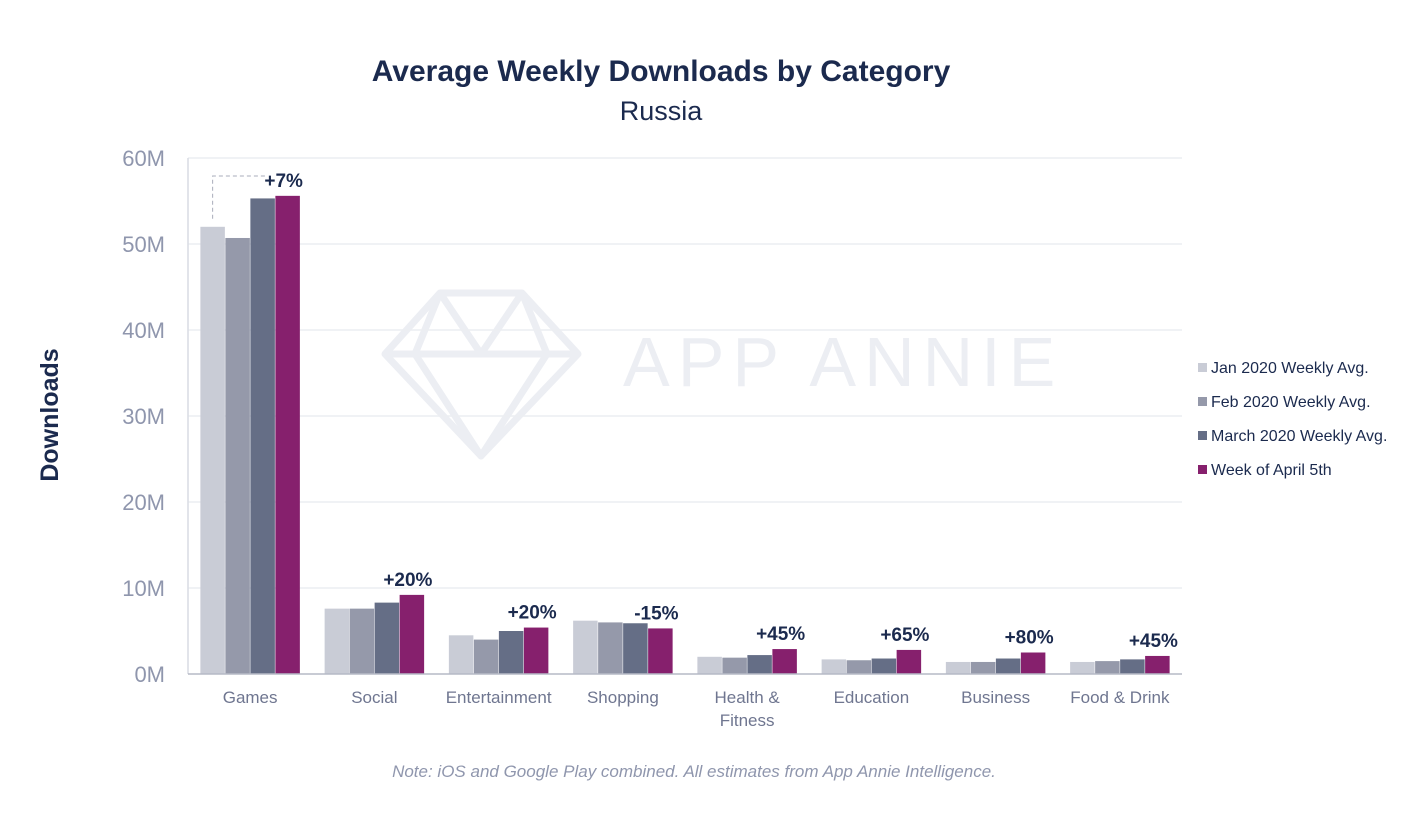 The image size is (1420, 814). What do you see at coordinates (143, 330) in the screenshot?
I see `y-tick-label: 40M` at bounding box center [143, 330].